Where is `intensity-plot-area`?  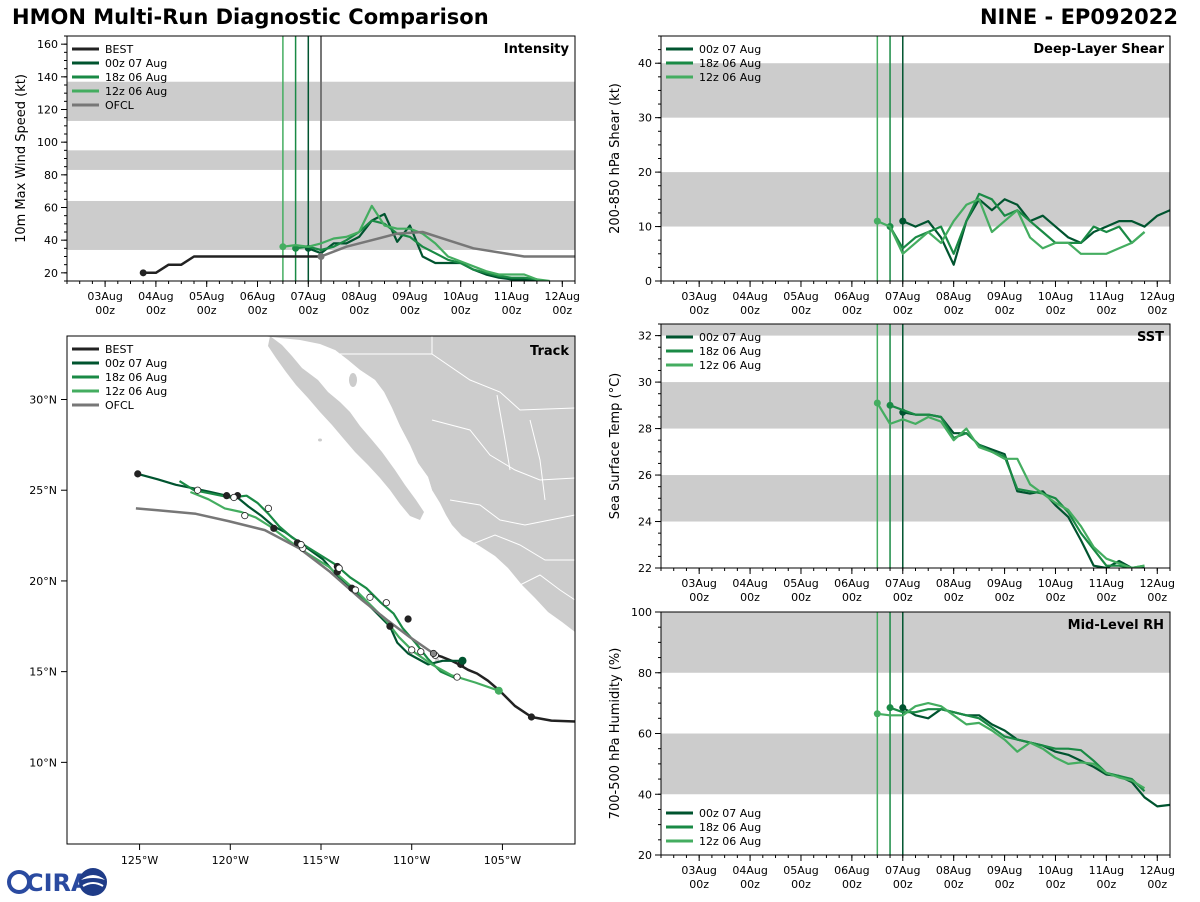
intensity-plot-area is located at coordinates (321, 158).